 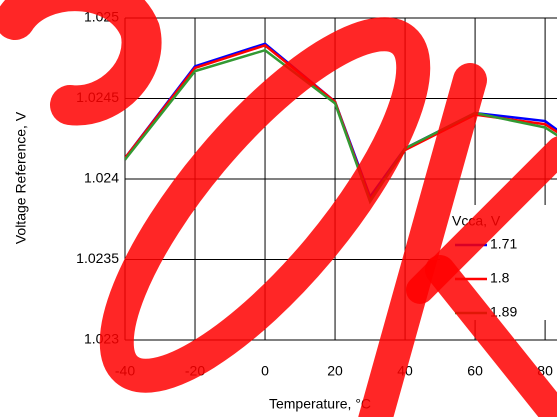 I want to click on x-tick-label: 0, so click(x=265, y=371).